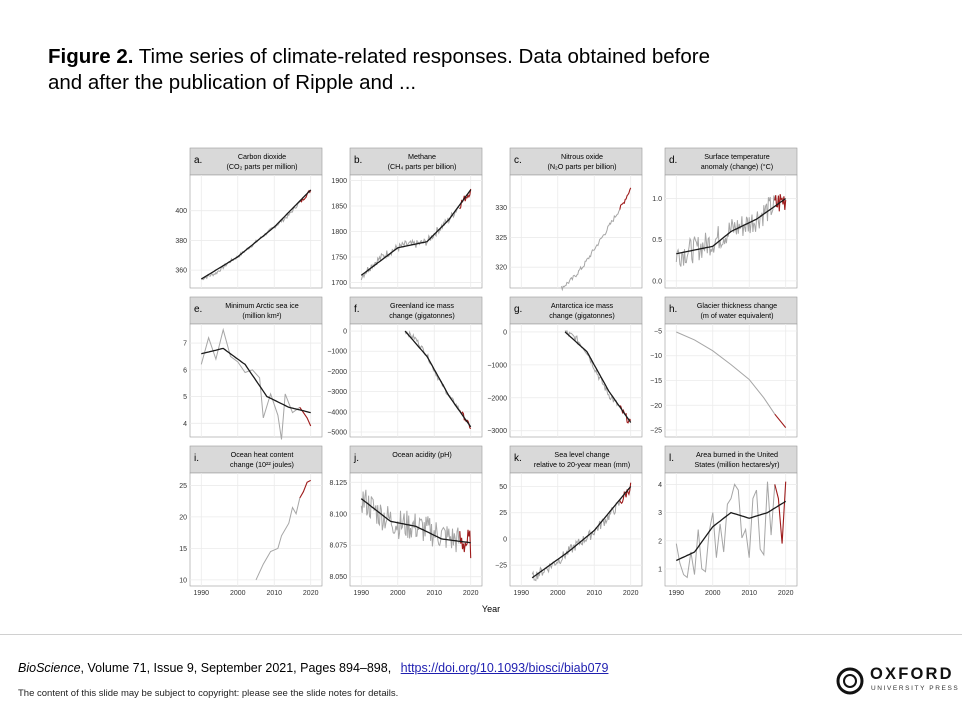 This screenshot has width=962, height=723. I want to click on panel-title: Greenland ice mass, so click(422, 305).